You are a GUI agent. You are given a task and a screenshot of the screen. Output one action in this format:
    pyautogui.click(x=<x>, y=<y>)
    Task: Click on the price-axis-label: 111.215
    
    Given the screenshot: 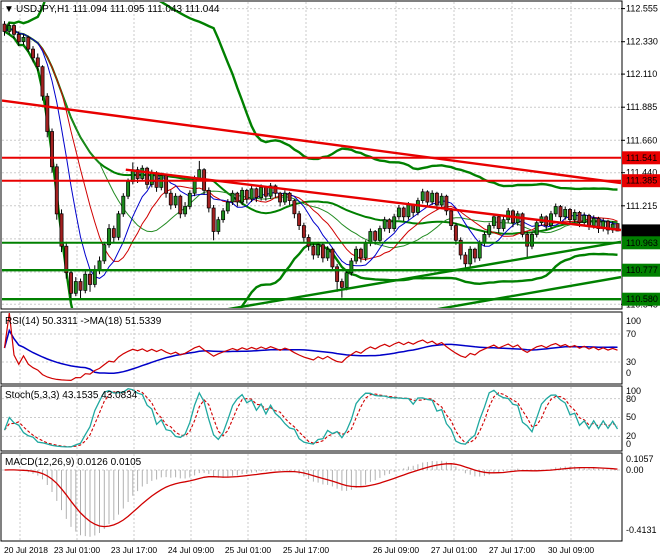 What is the action you would take?
    pyautogui.click(x=641, y=206)
    